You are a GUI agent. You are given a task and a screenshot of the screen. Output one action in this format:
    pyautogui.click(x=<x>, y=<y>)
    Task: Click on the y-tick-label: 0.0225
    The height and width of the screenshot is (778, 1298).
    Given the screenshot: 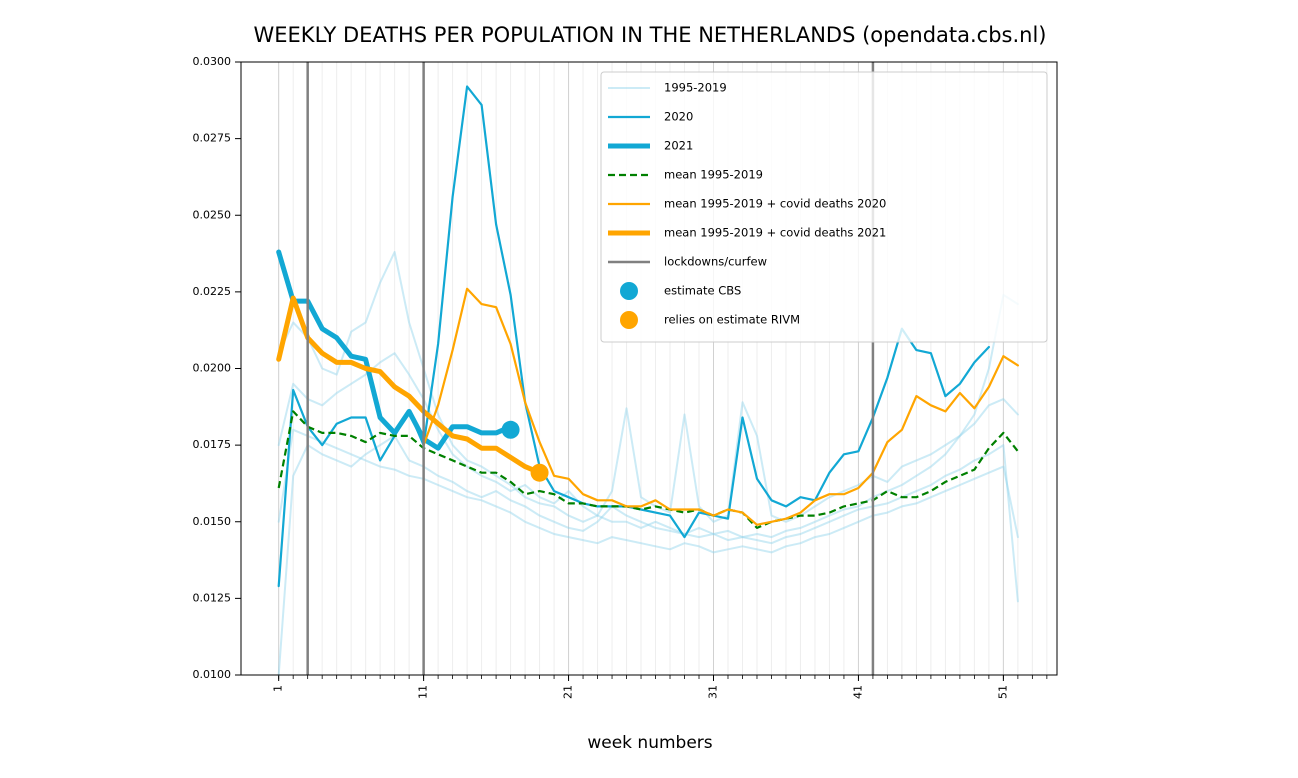 What is the action you would take?
    pyautogui.click(x=212, y=291)
    